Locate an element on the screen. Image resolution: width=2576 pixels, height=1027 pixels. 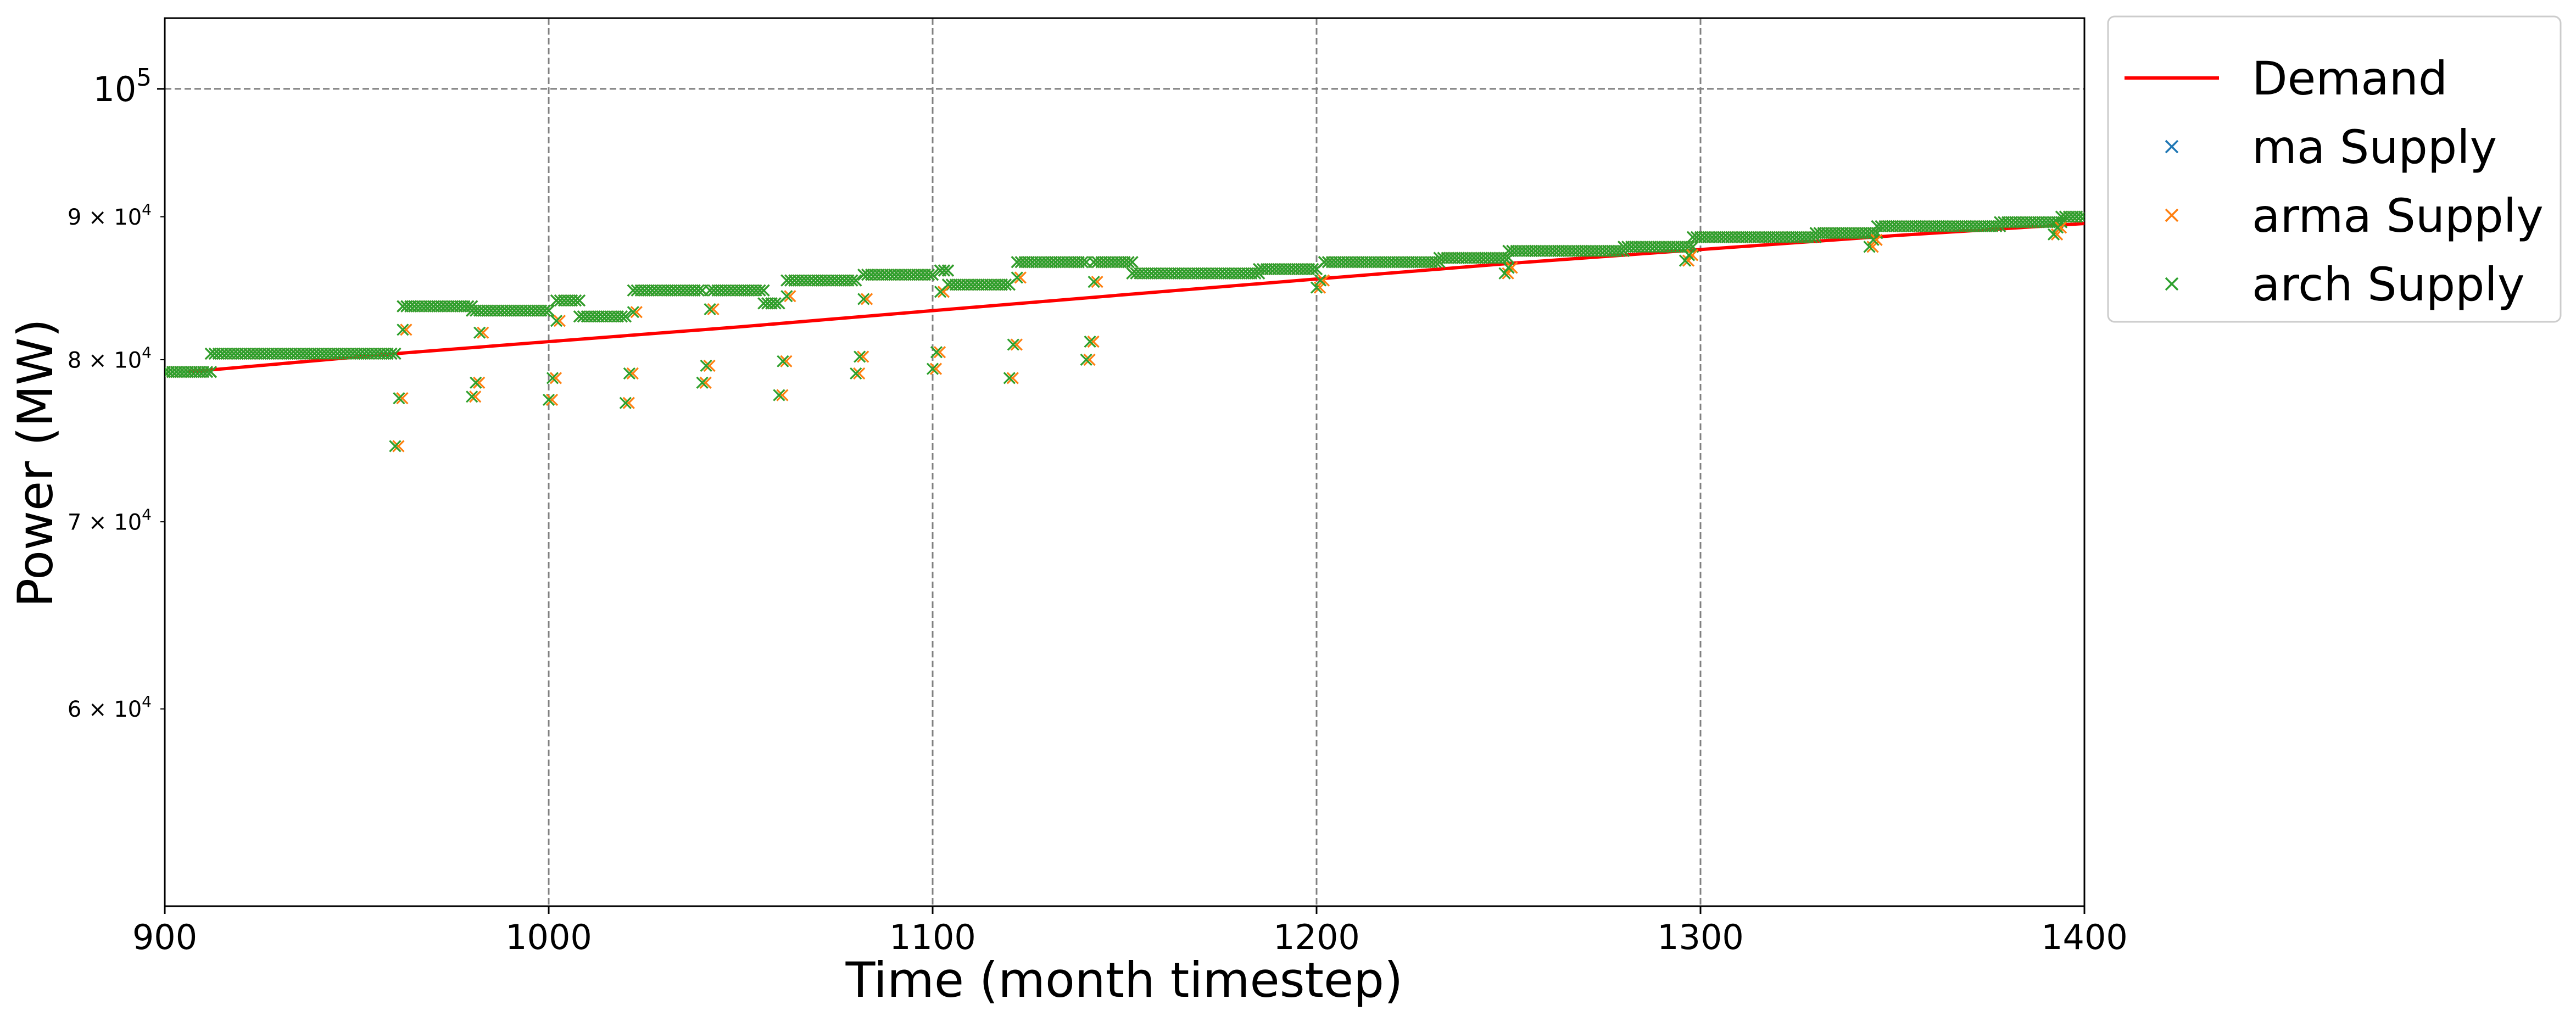
x-tick-label: 900 is located at coordinates (164, 937).